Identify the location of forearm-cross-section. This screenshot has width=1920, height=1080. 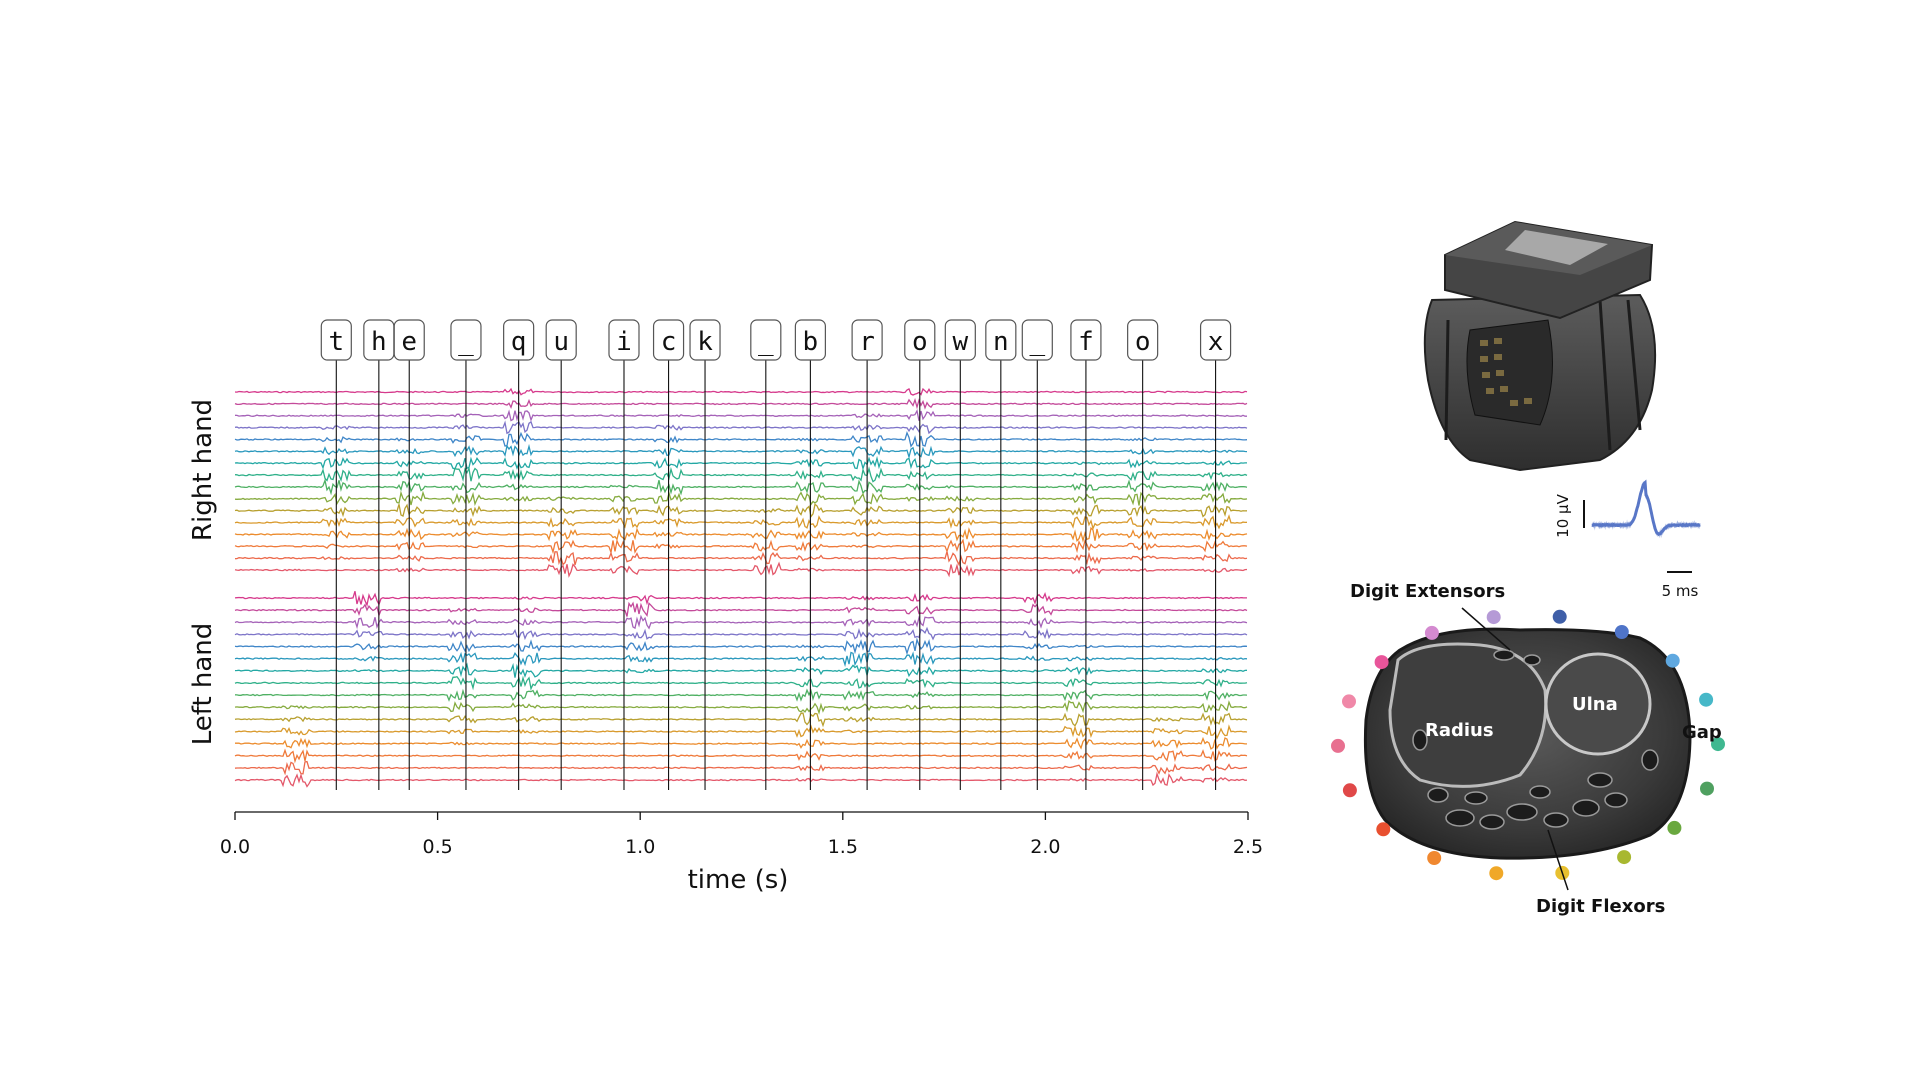
(1527, 743).